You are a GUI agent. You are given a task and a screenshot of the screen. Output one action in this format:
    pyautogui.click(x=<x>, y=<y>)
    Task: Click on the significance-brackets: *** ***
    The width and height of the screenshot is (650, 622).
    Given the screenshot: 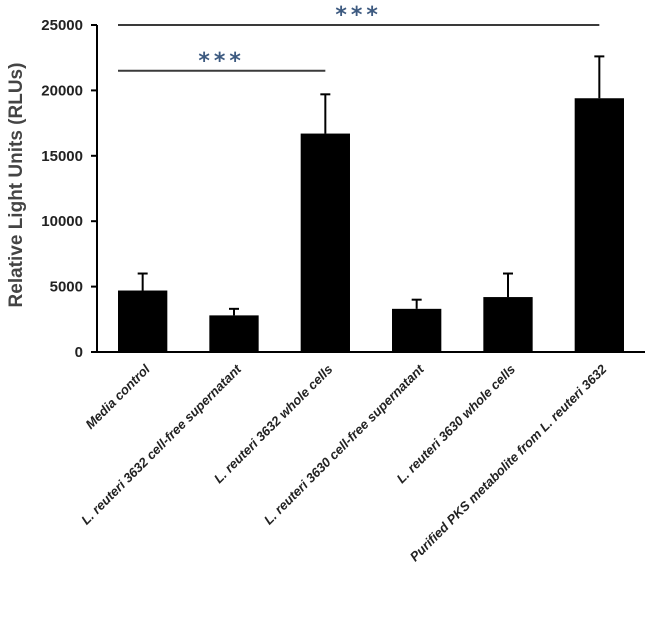 What is the action you would take?
    pyautogui.click(x=359, y=38)
    